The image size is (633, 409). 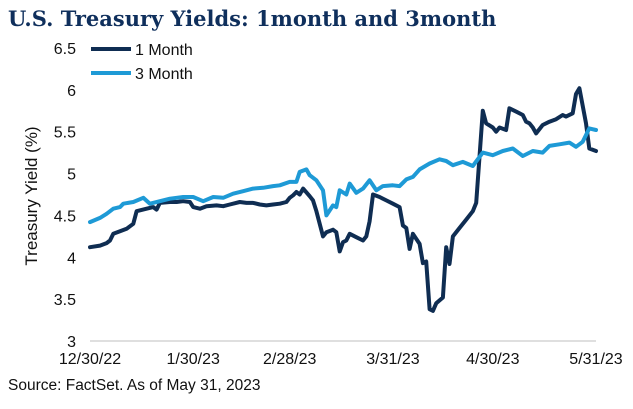 What do you see at coordinates (392, 359) in the screenshot?
I see `x-tick-label: 3/31/23` at bounding box center [392, 359].